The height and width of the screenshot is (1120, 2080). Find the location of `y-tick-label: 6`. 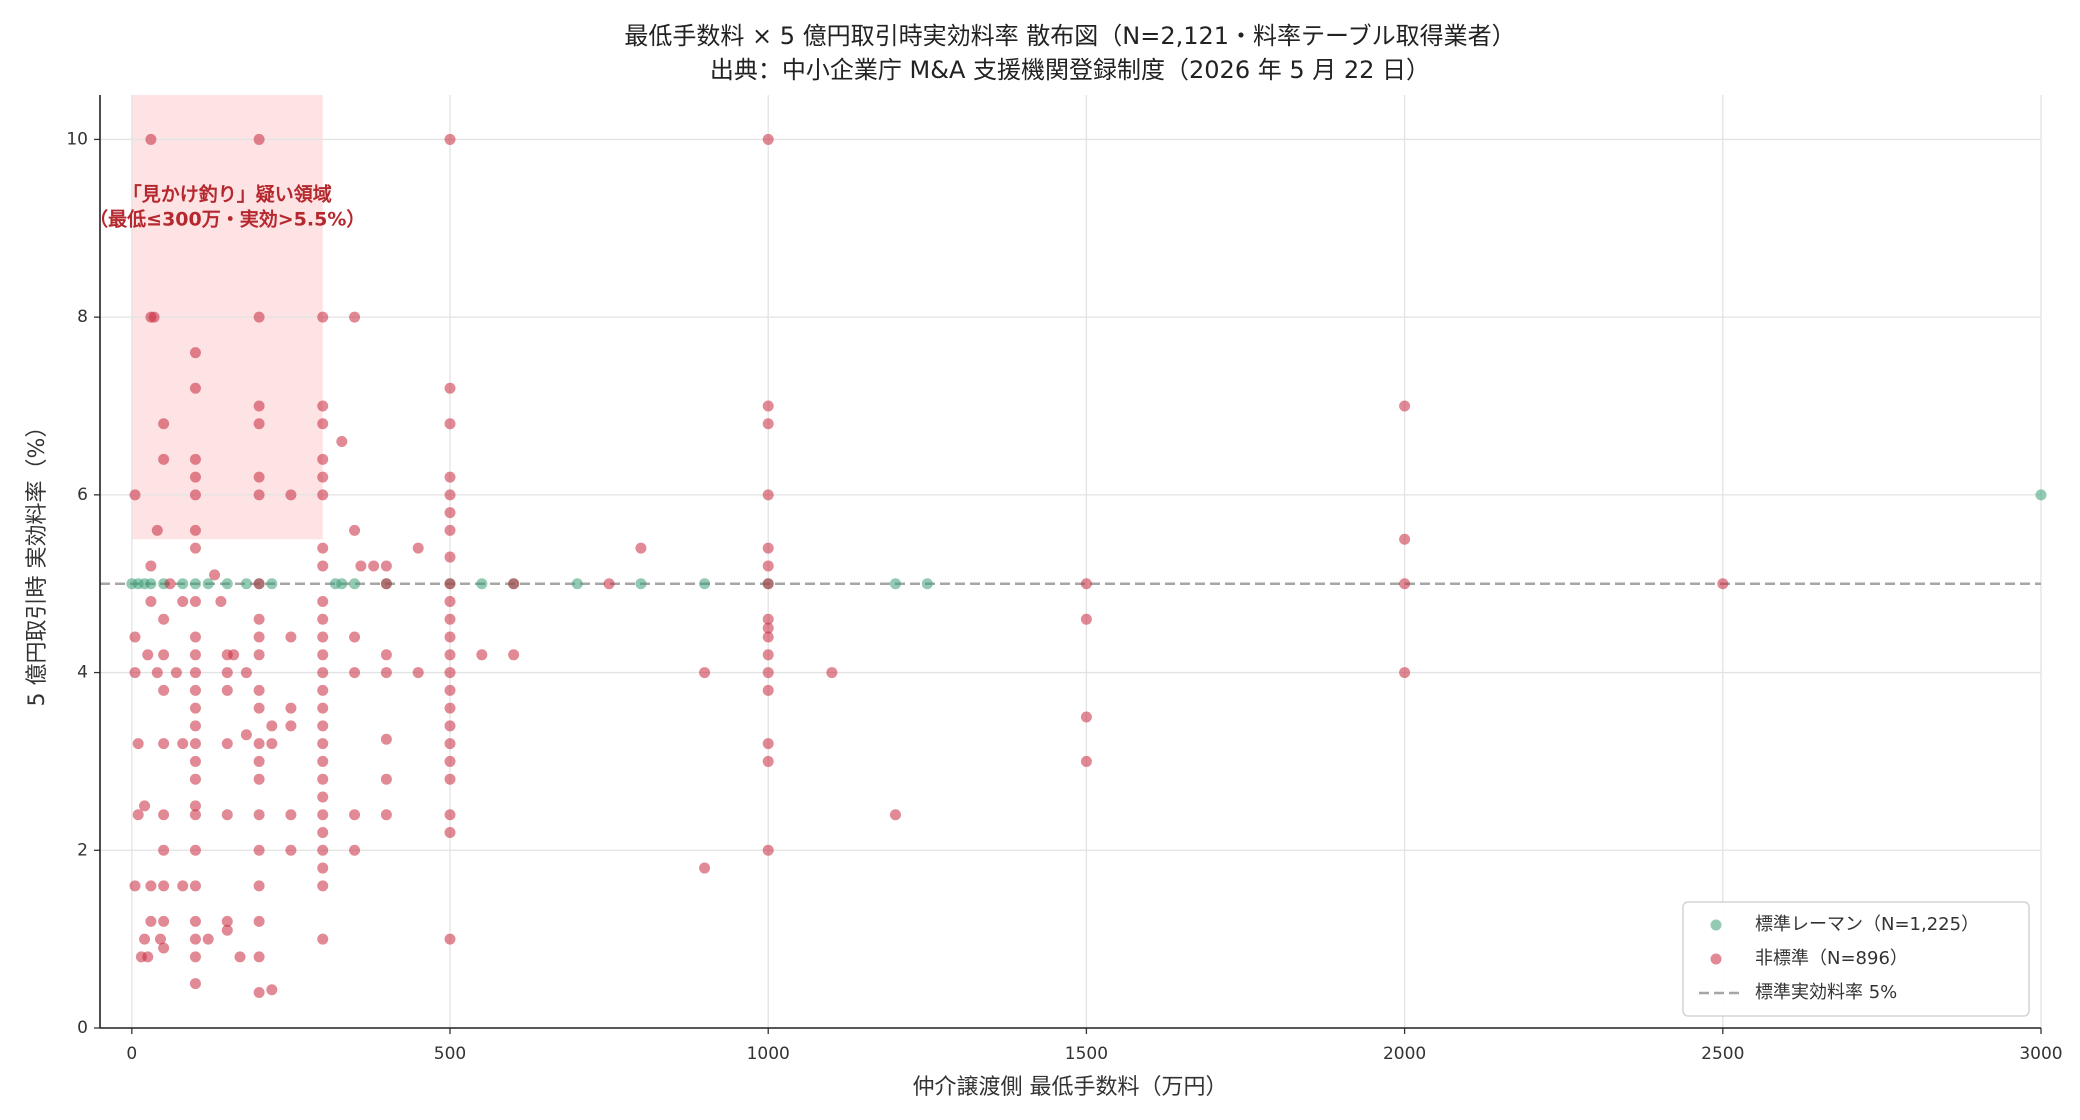

y-tick-label: 6 is located at coordinates (82, 495).